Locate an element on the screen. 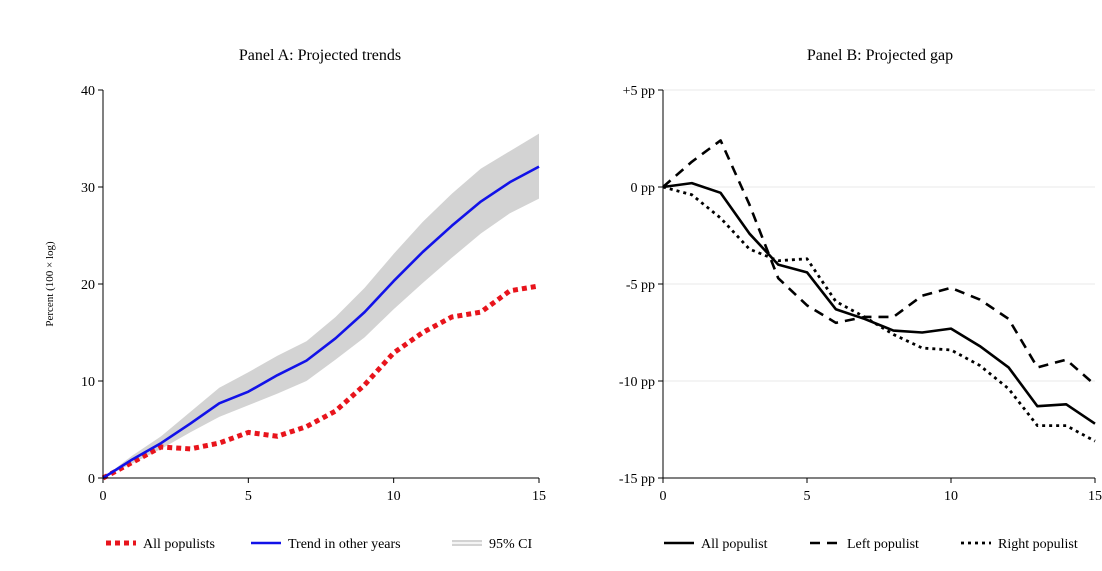 The width and height of the screenshot is (1102, 571). panel-b-y-tick-label: -10 pp is located at coordinates (637, 382).